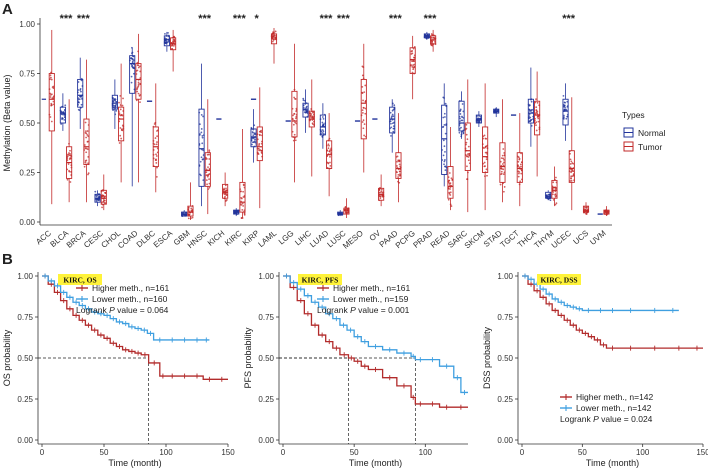 The width and height of the screenshot is (708, 476). What do you see at coordinates (96, 195) in the screenshot?
I see `box-normal-cesc-point` at bounding box center [96, 195].